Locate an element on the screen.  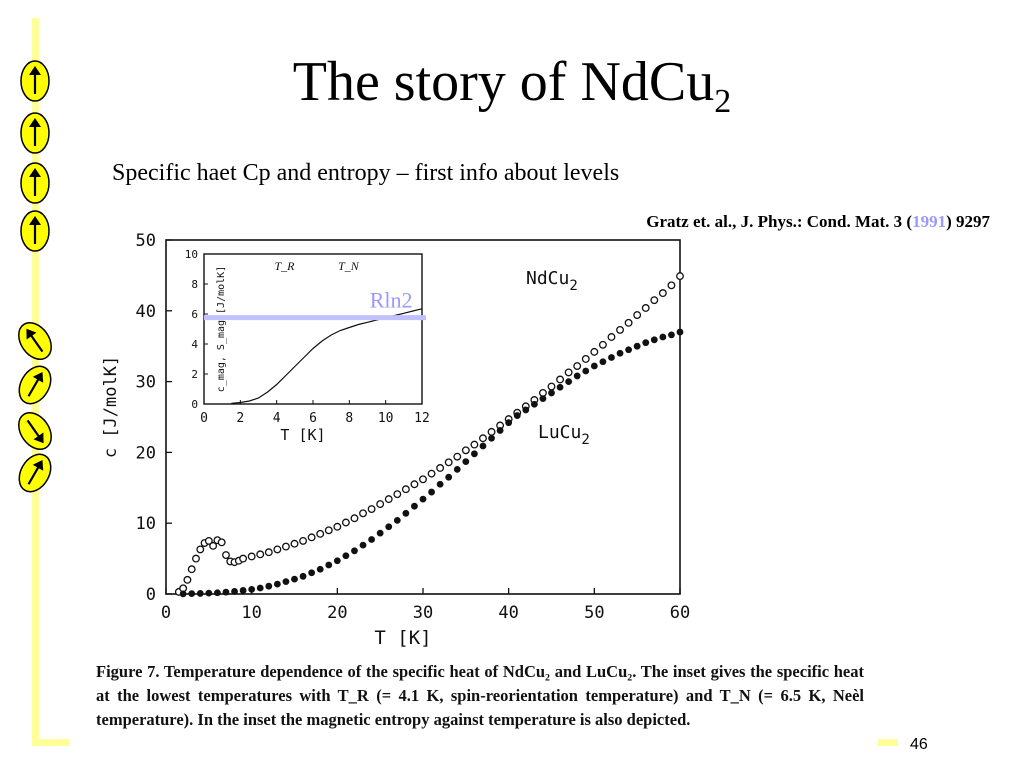
inset-x-tick-label: 10 is located at coordinates (386, 418).